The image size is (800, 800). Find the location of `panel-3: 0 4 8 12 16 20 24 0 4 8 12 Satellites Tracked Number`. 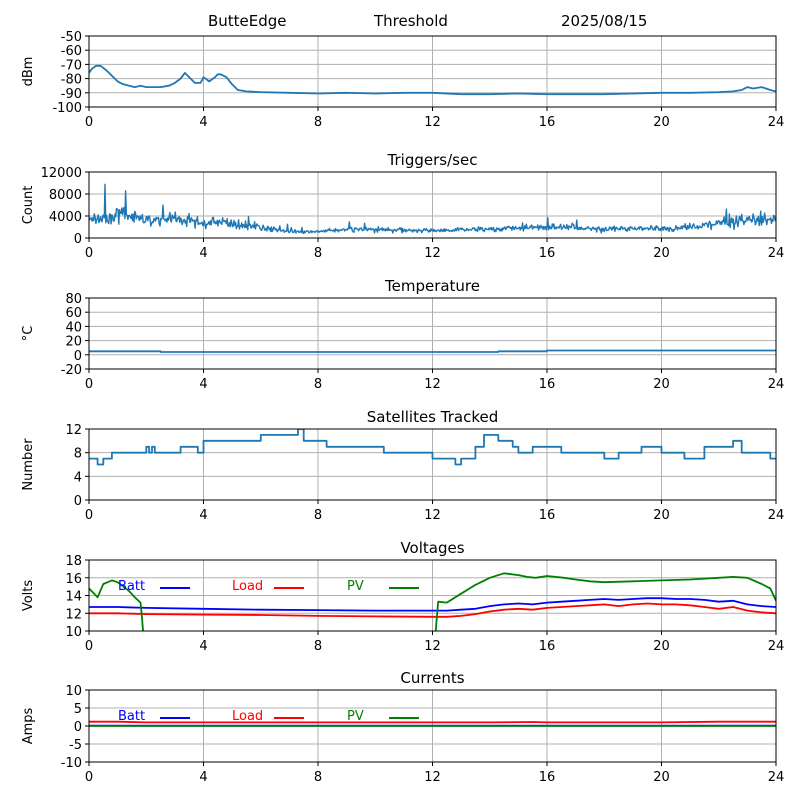

panel-3: 0 4 8 12 16 20 24 0 4 8 12 Satellites Tracked Number is located at coordinates (402, 465).